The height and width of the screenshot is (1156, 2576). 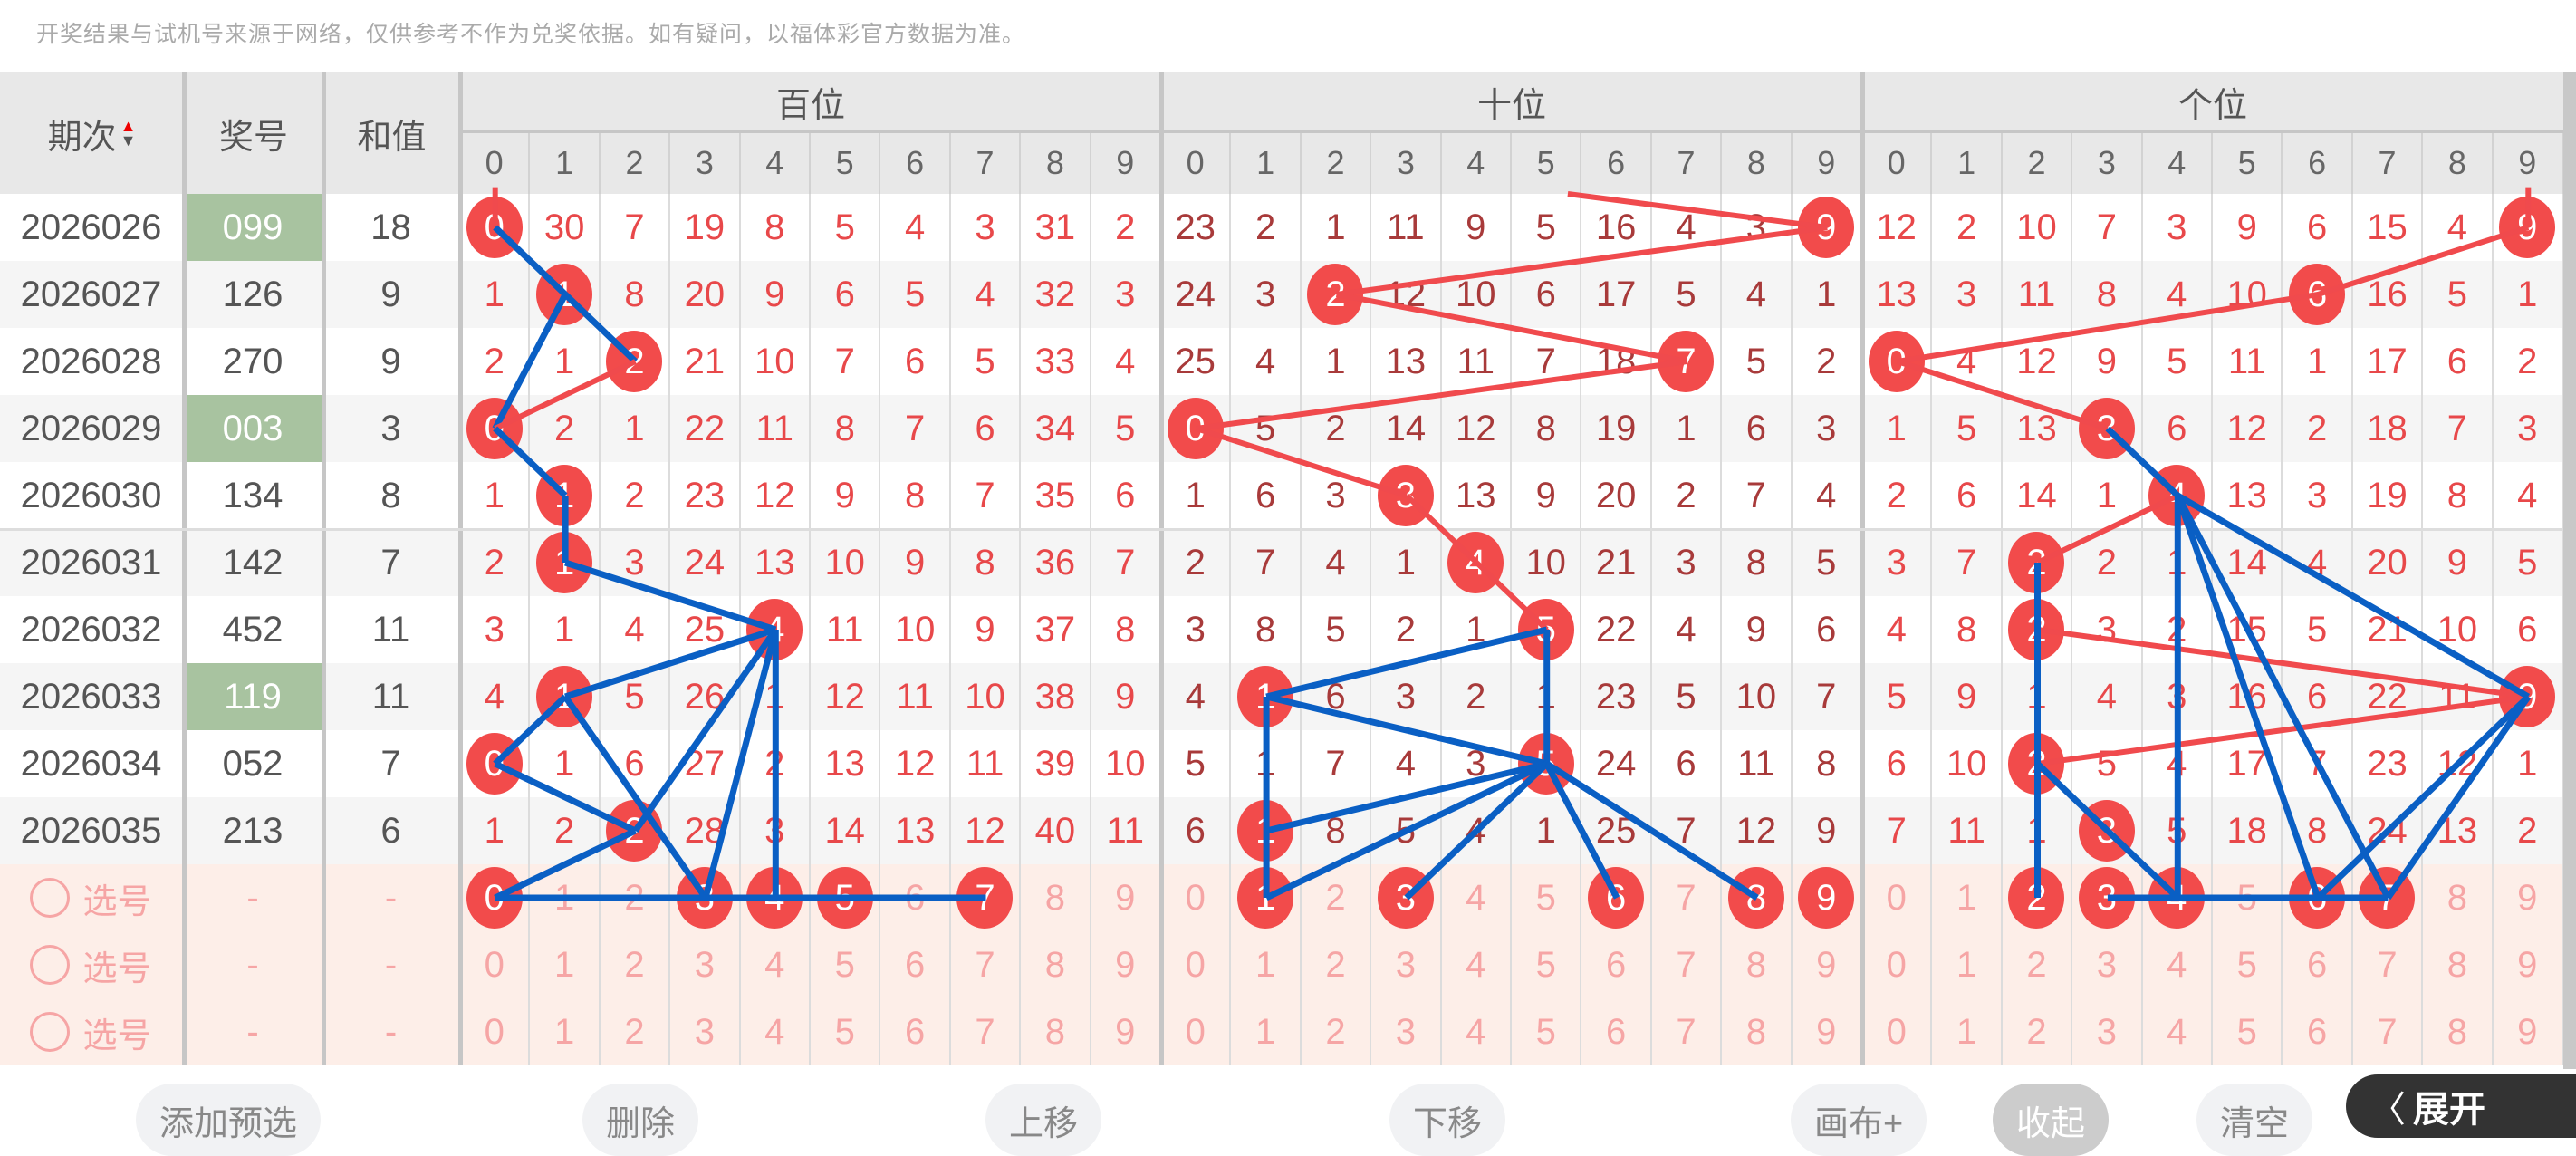 I want to click on scrollbar, so click(x=2569, y=570).